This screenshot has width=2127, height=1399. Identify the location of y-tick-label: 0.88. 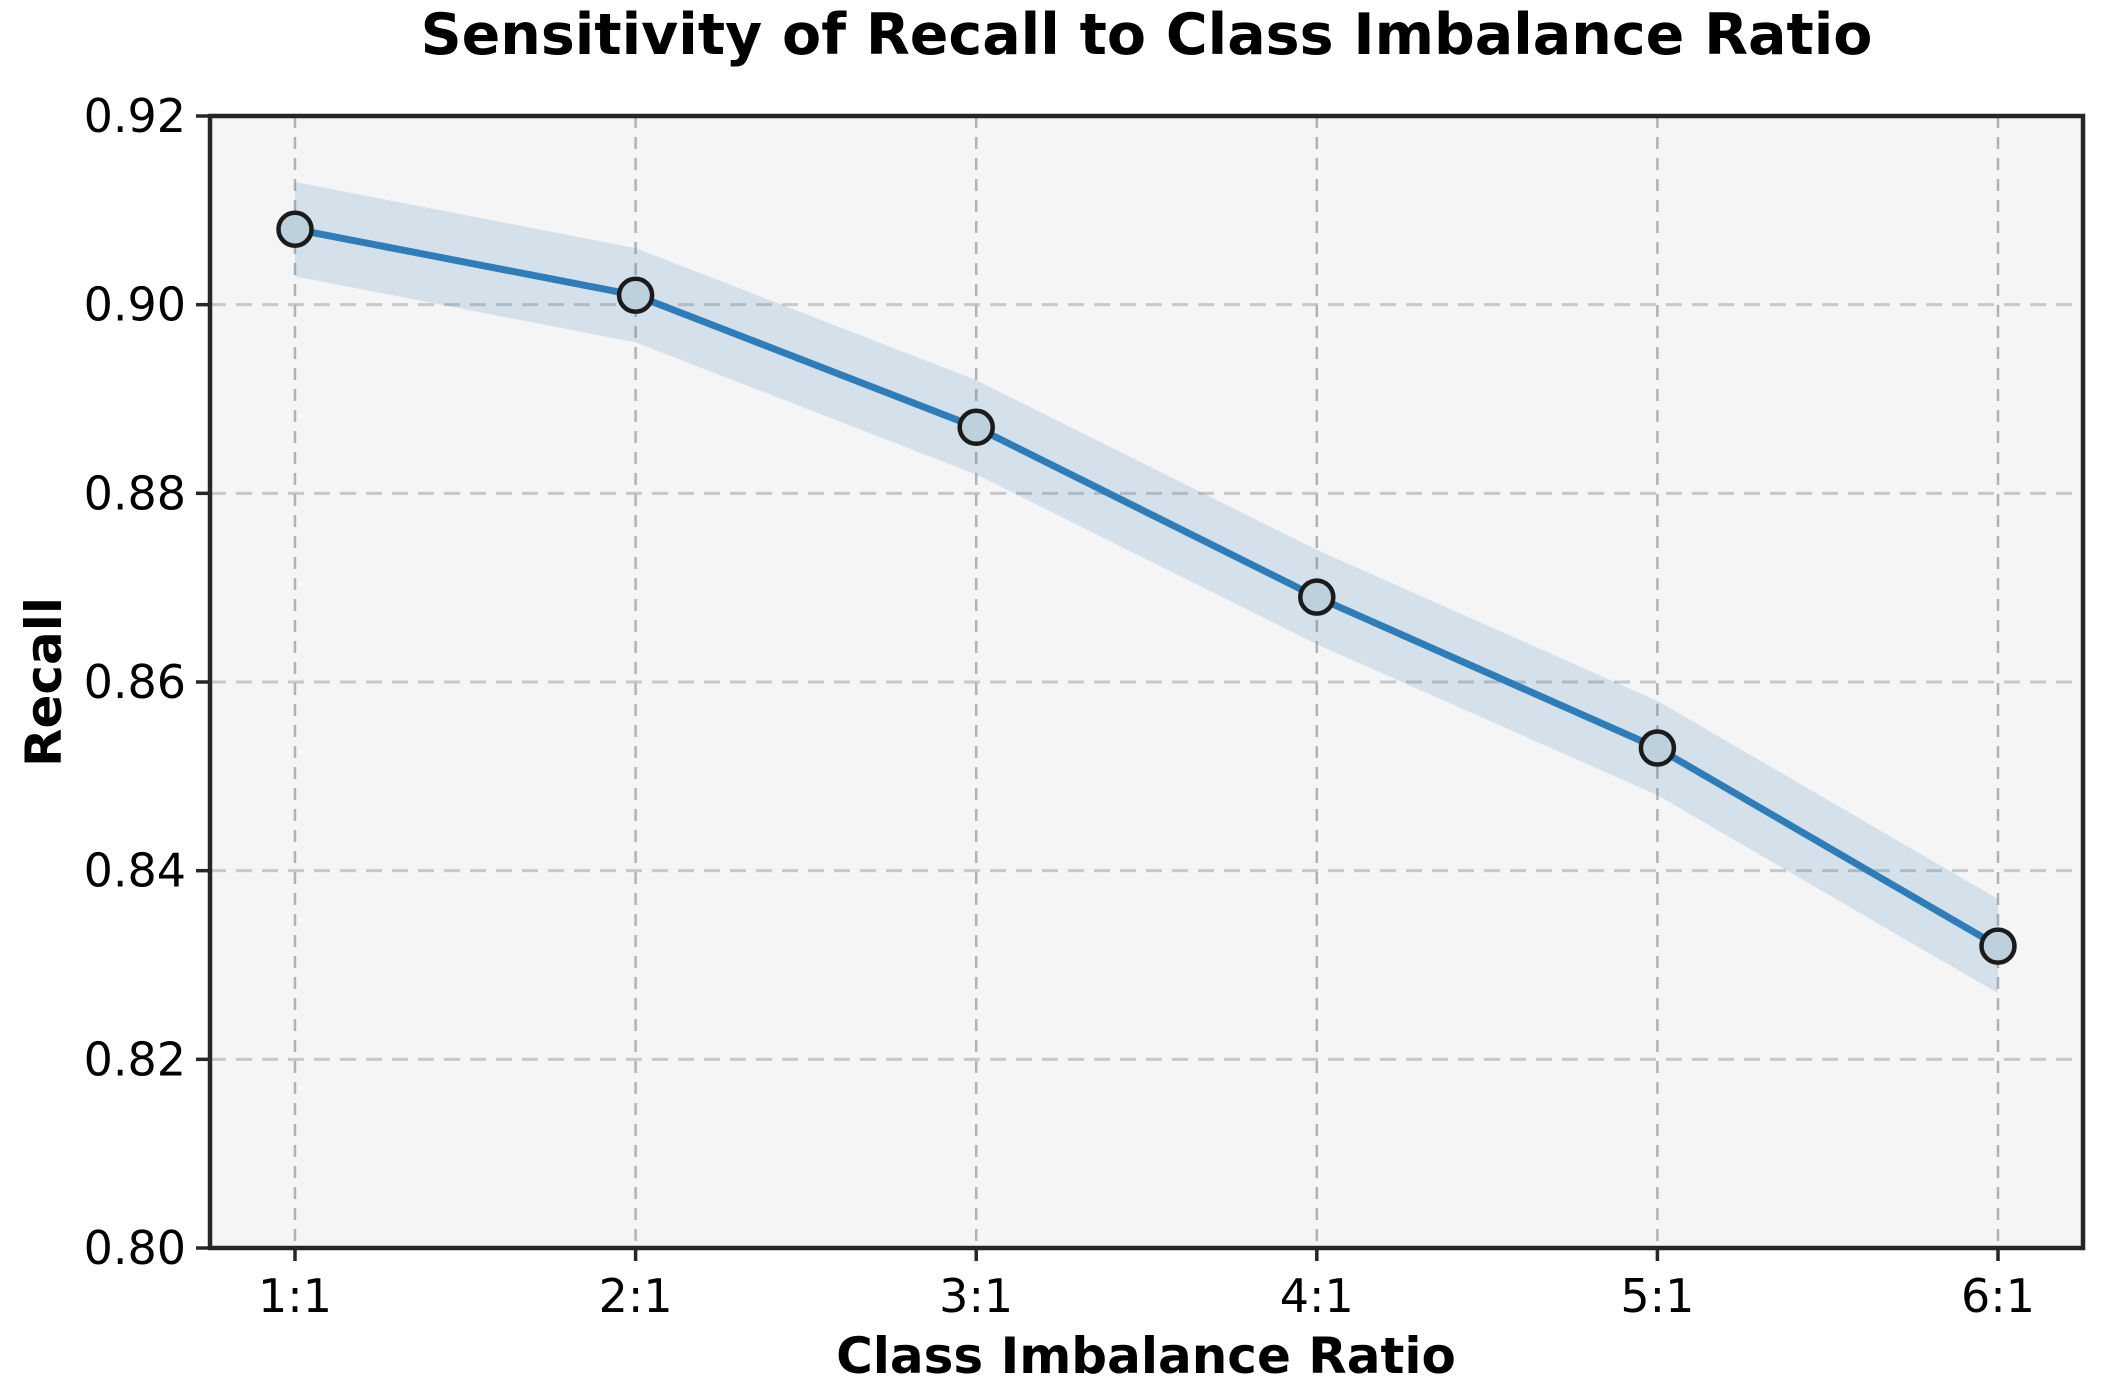
(135, 493).